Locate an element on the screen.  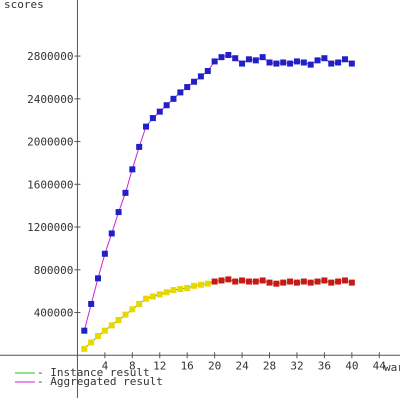
instance-series-line is located at coordinates (217, 314).